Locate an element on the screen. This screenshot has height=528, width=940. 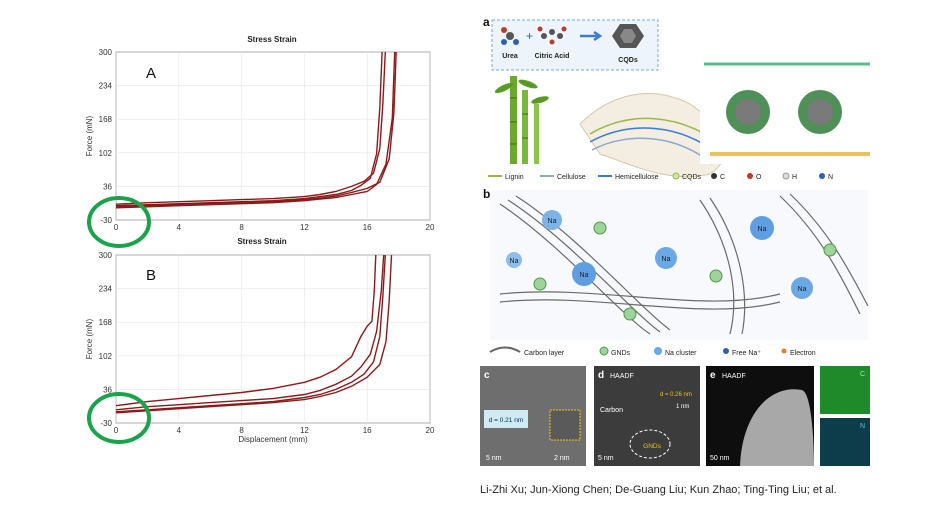
chart-a-y-tick-label: 300 is located at coordinates (106, 52).